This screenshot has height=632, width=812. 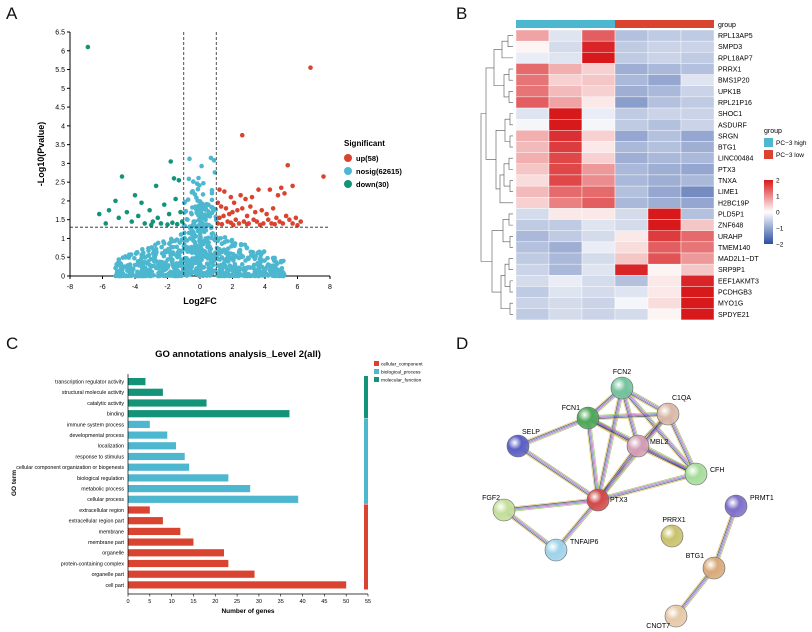 I want to click on row-label: RPL18AP7, so click(x=735, y=58).